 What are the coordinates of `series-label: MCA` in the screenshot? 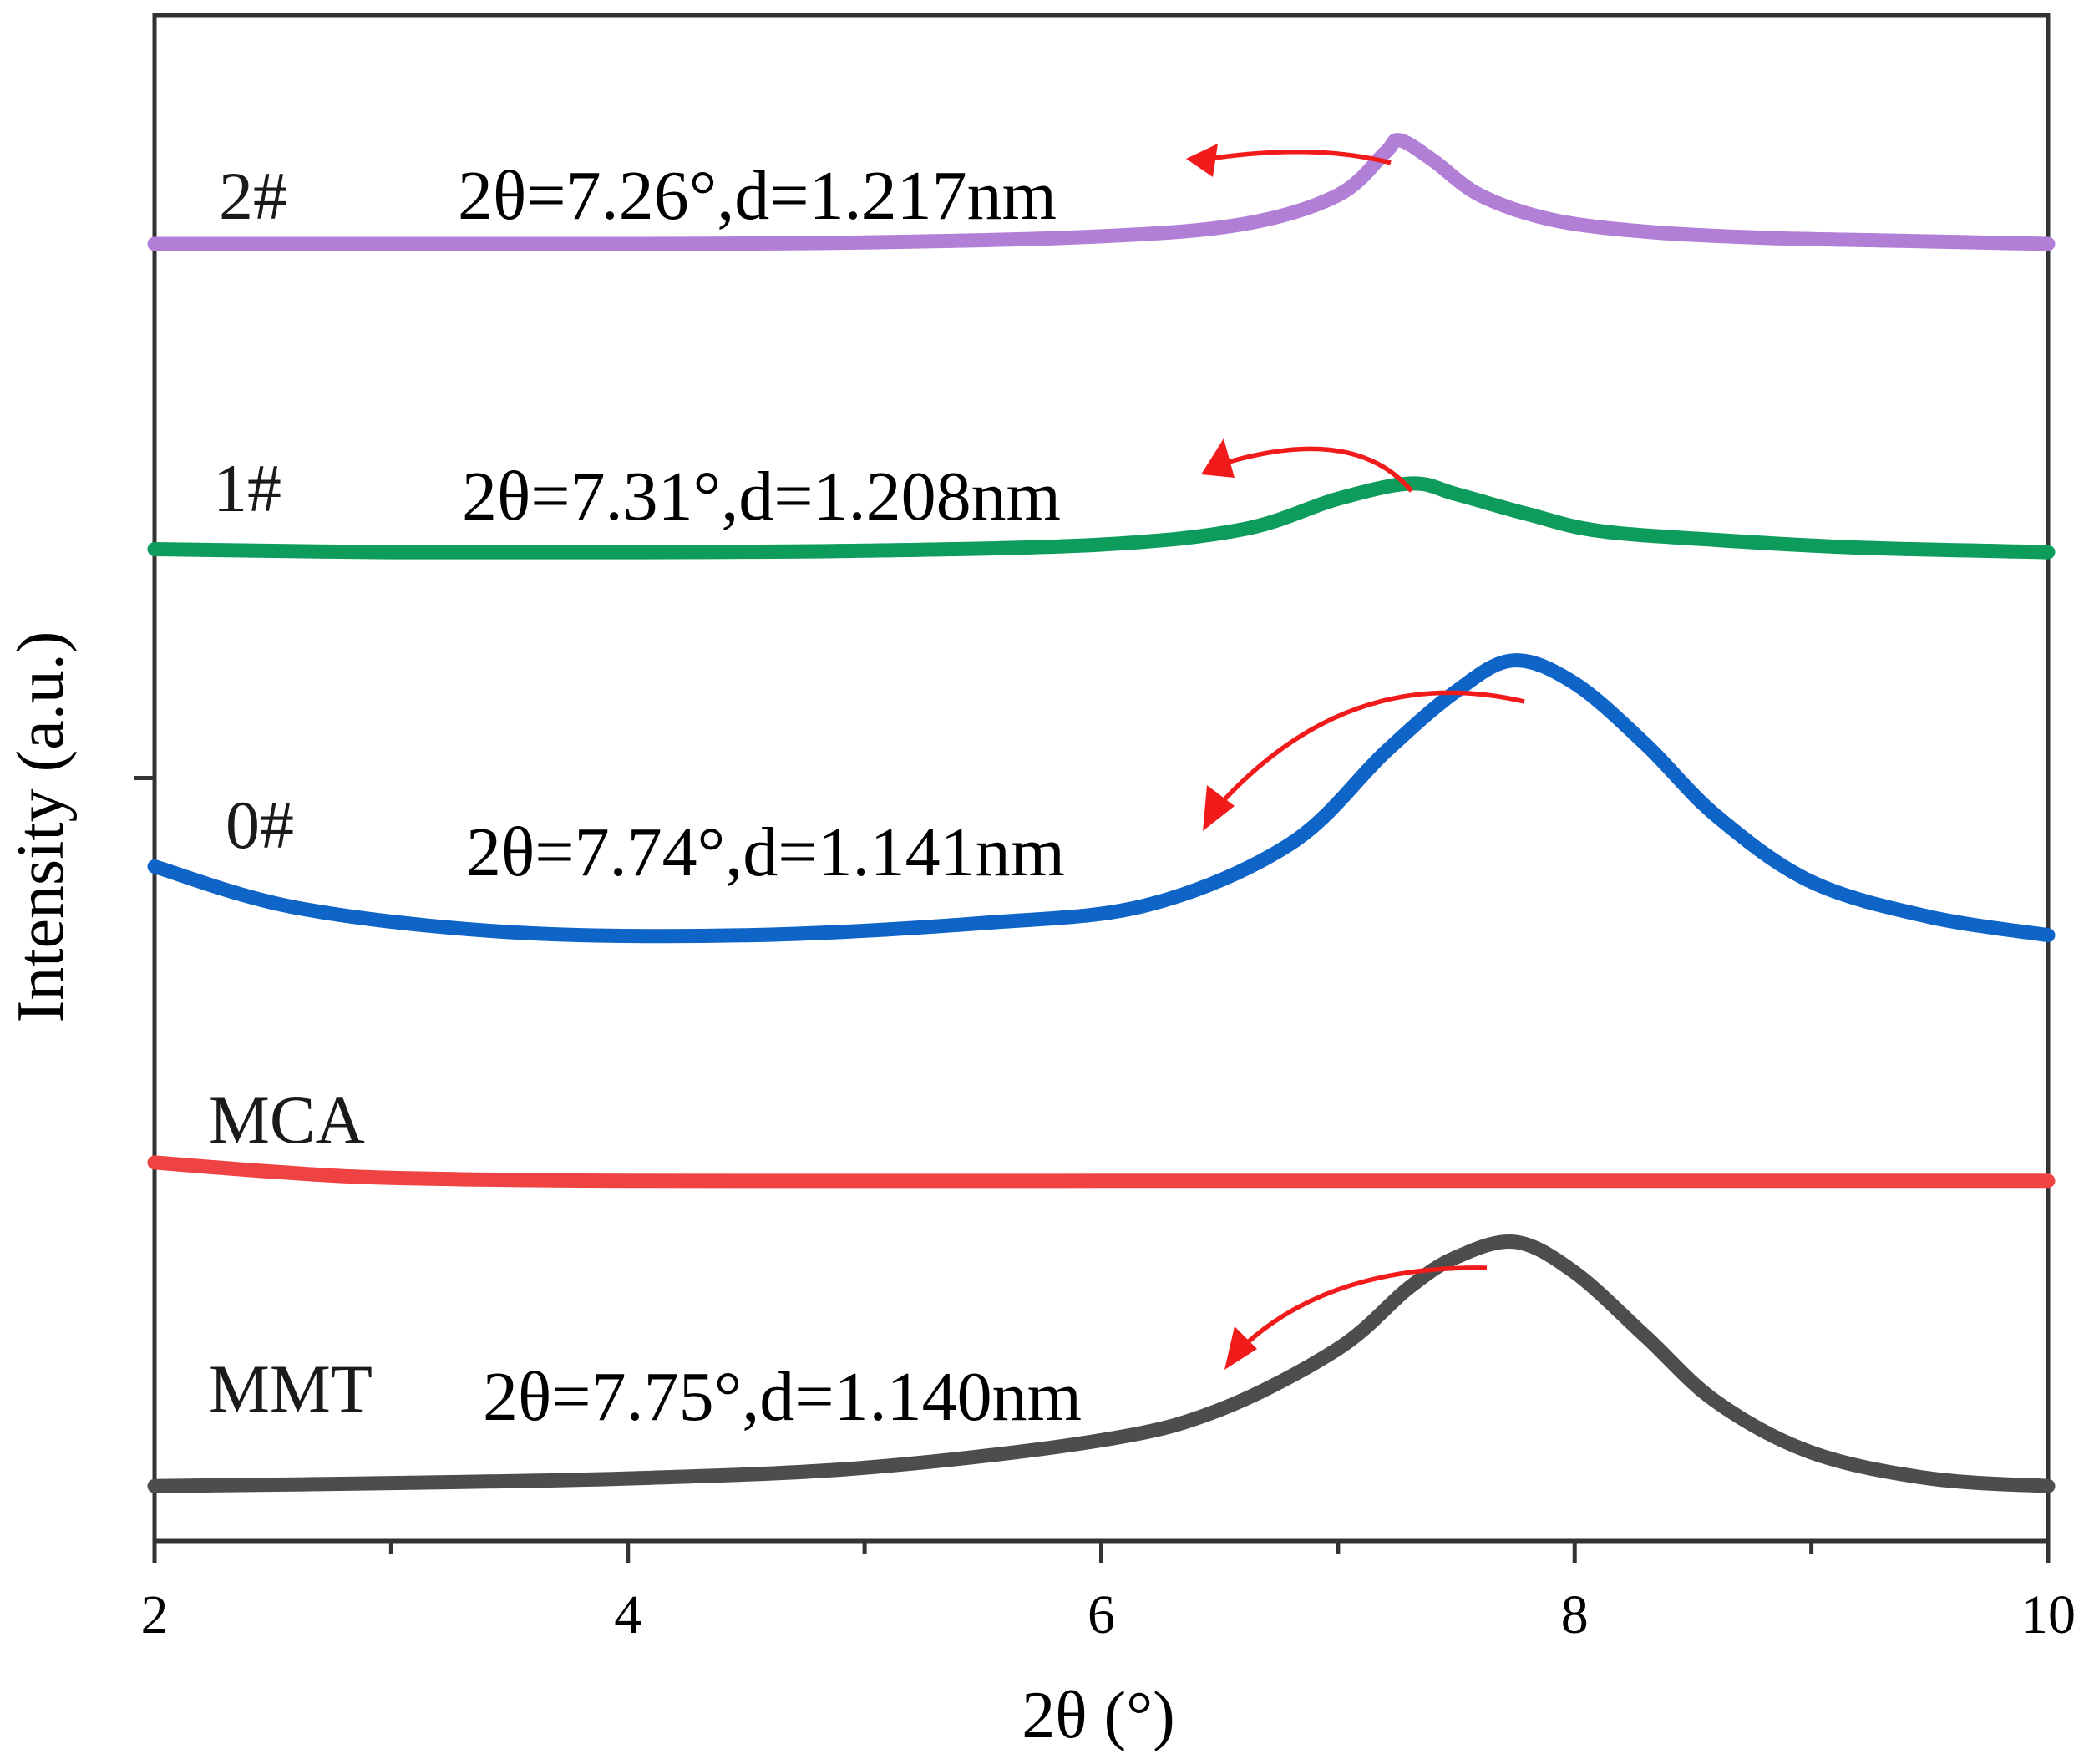 It's located at (287, 1120).